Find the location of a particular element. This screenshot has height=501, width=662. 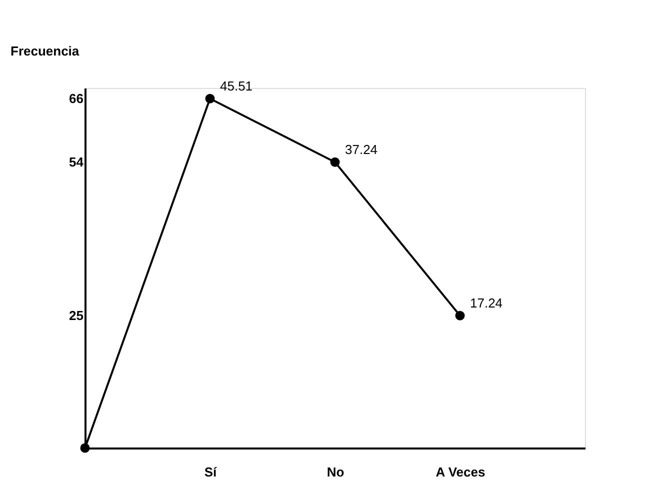

x-tick-label: A Veces is located at coordinates (461, 472).